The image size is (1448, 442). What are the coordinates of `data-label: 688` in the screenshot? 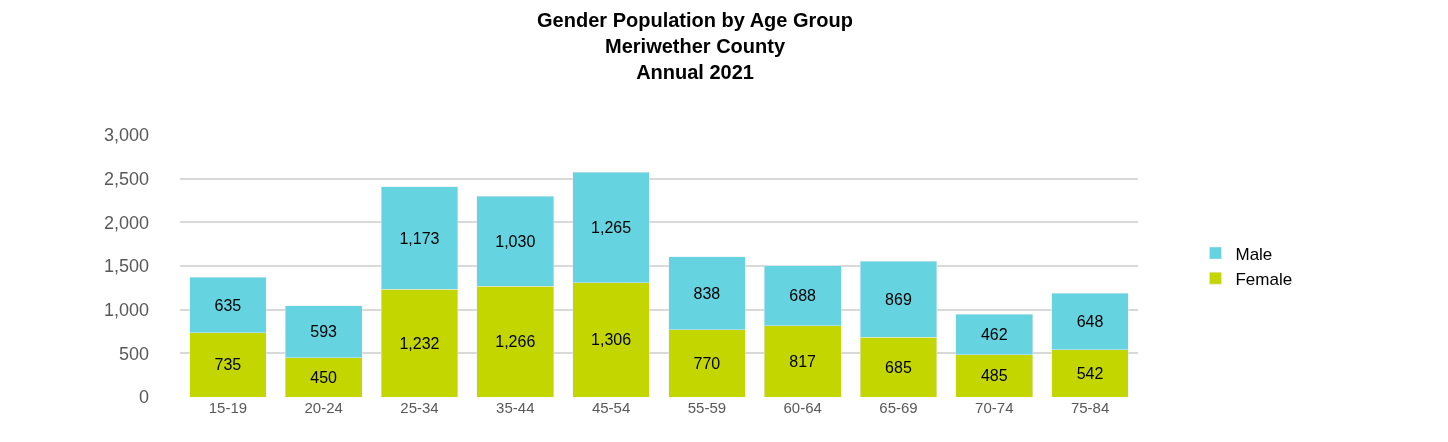 It's located at (803, 296).